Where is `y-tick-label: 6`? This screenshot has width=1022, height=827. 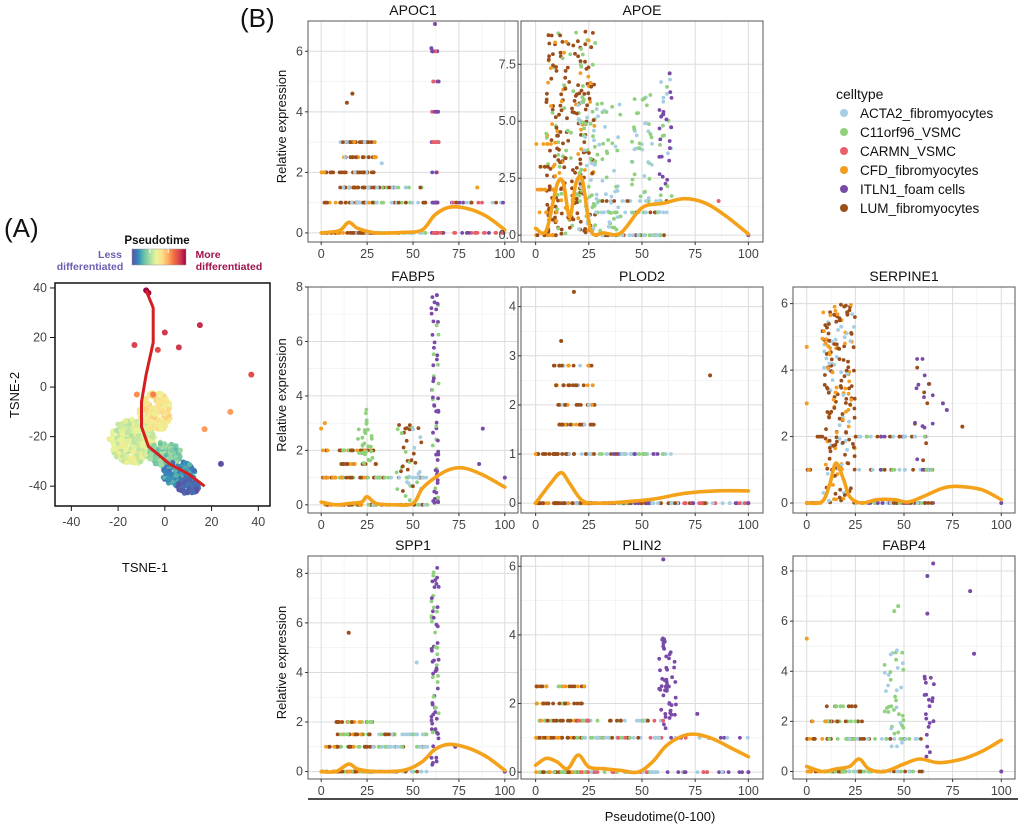
y-tick-label: 6 is located at coordinates (784, 304).